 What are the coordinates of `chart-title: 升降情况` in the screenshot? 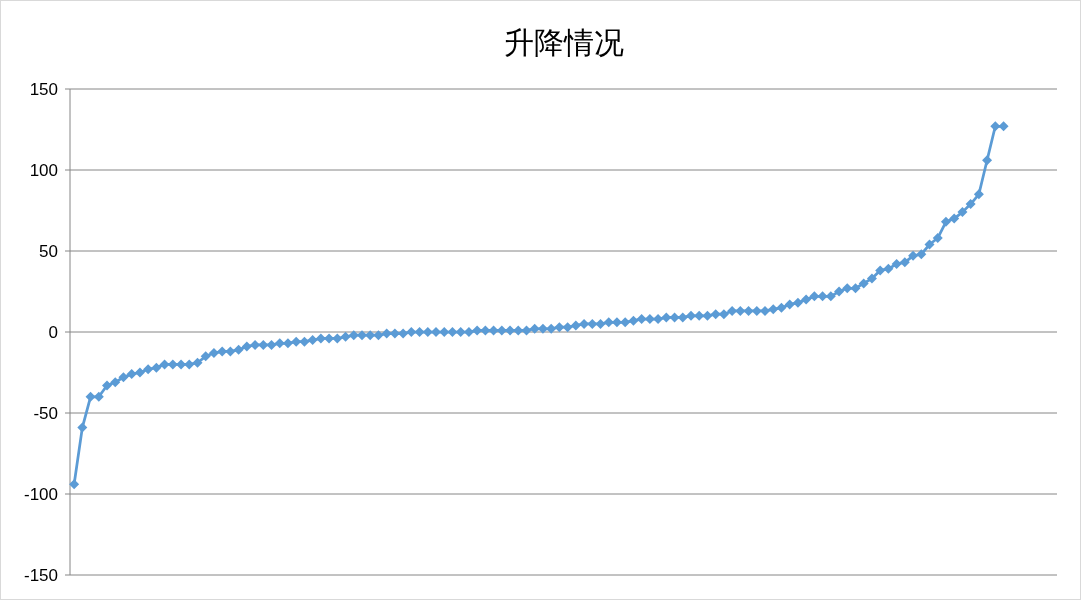 It's located at (563, 42).